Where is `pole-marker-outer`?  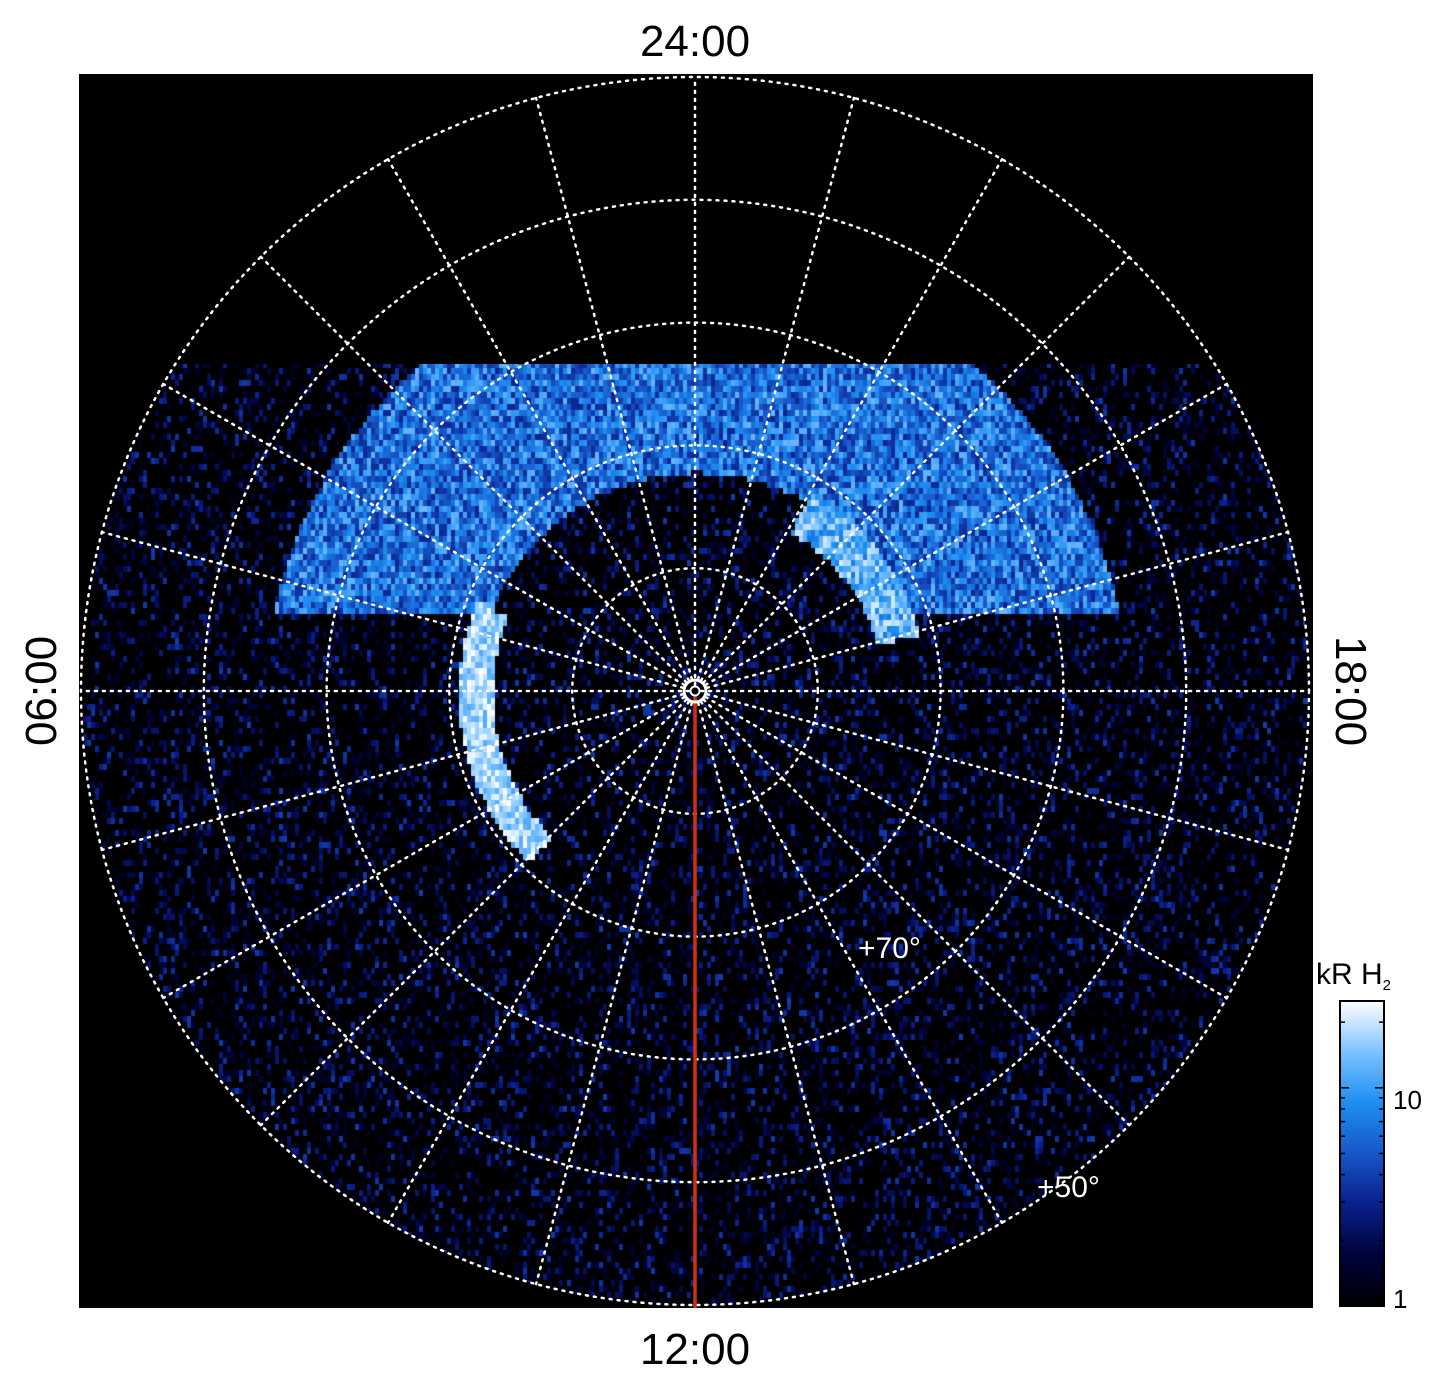 pole-marker-outer is located at coordinates (695, 691).